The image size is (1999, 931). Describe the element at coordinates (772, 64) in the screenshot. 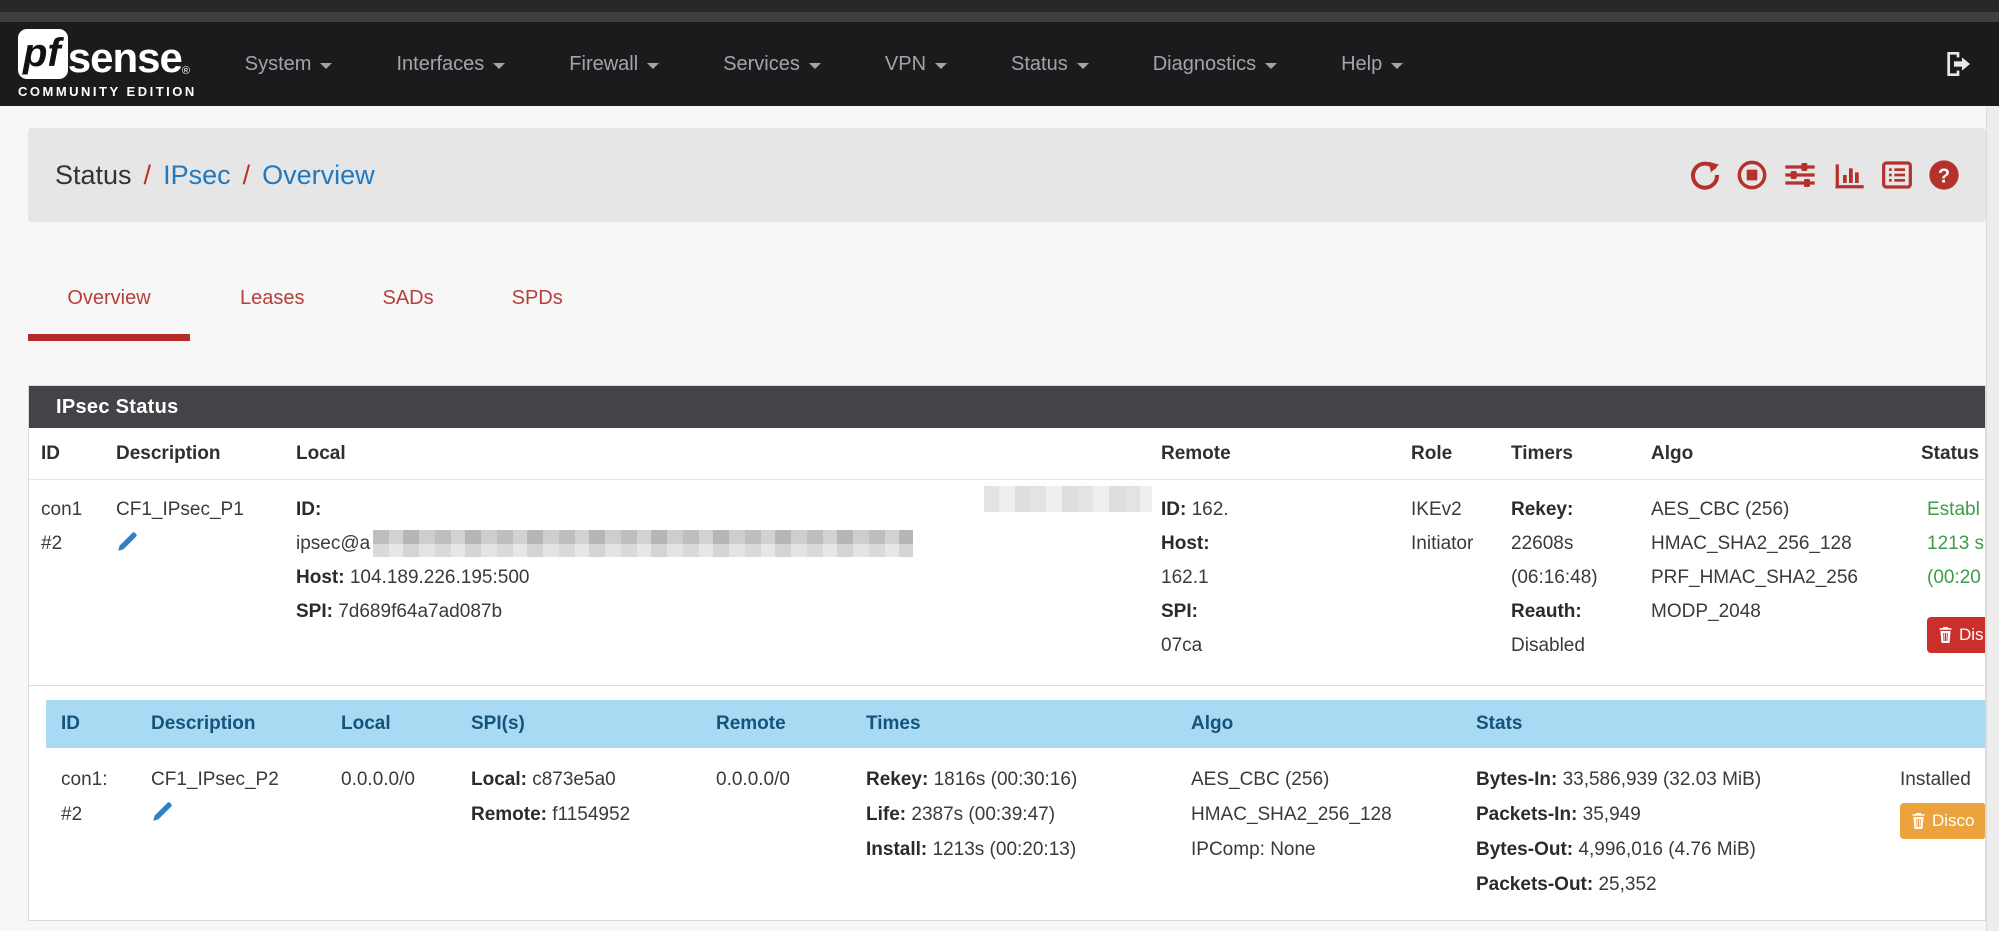

I see `menu-services: Services` at that location.